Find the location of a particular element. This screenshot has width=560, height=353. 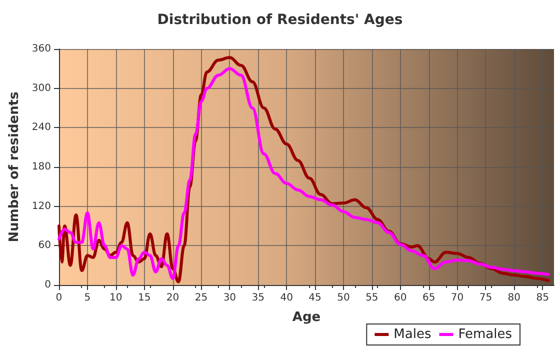

x-tick-label: 15 is located at coordinates (144, 298).